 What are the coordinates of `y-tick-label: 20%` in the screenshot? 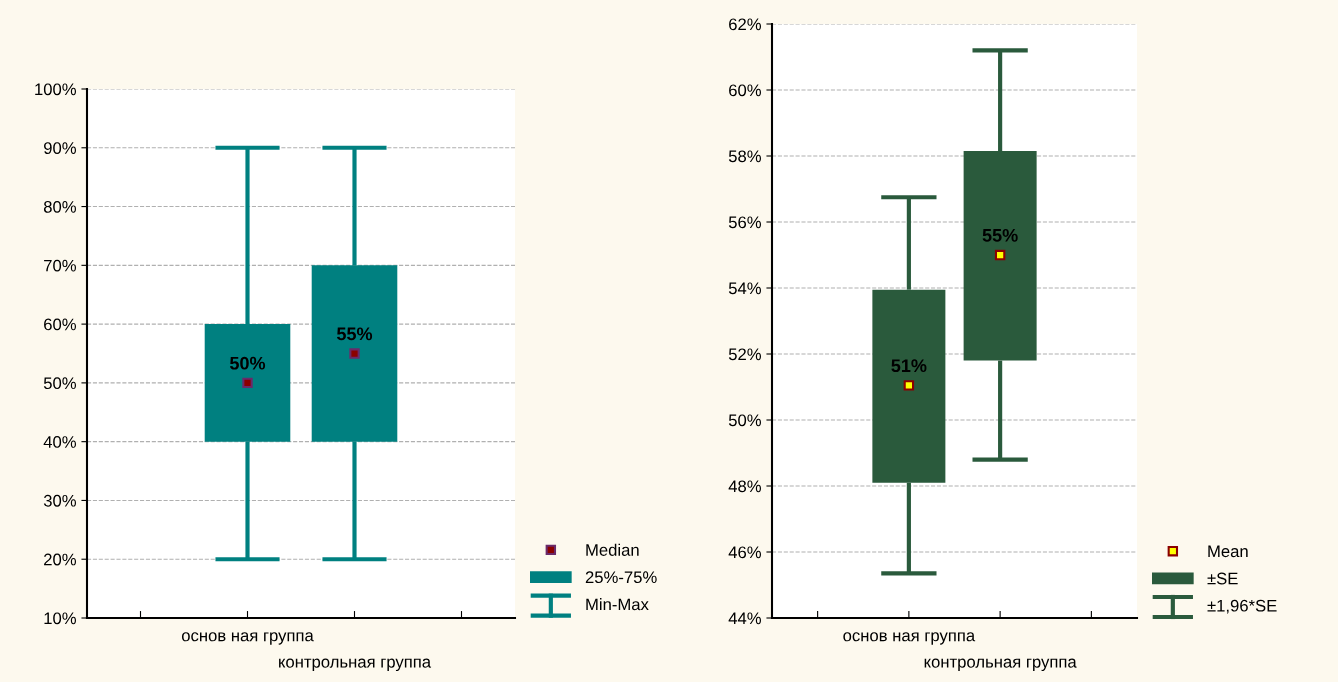 It's located at (60, 559).